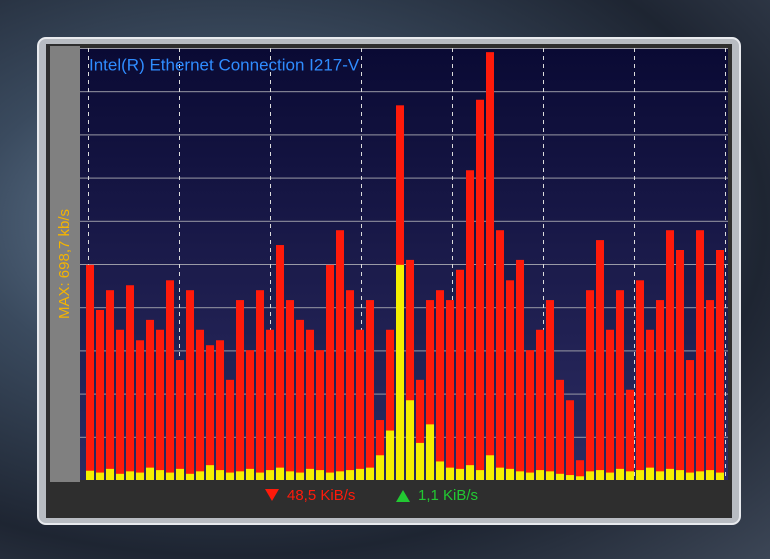  I want to click on download-arrow, so click(272, 495).